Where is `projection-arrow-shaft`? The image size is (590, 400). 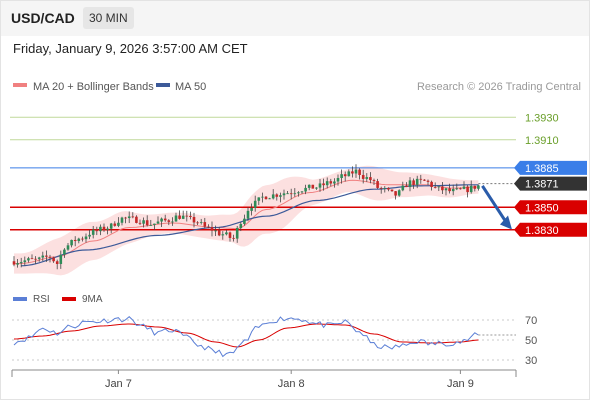
projection-arrow-shaft is located at coordinates (495, 205).